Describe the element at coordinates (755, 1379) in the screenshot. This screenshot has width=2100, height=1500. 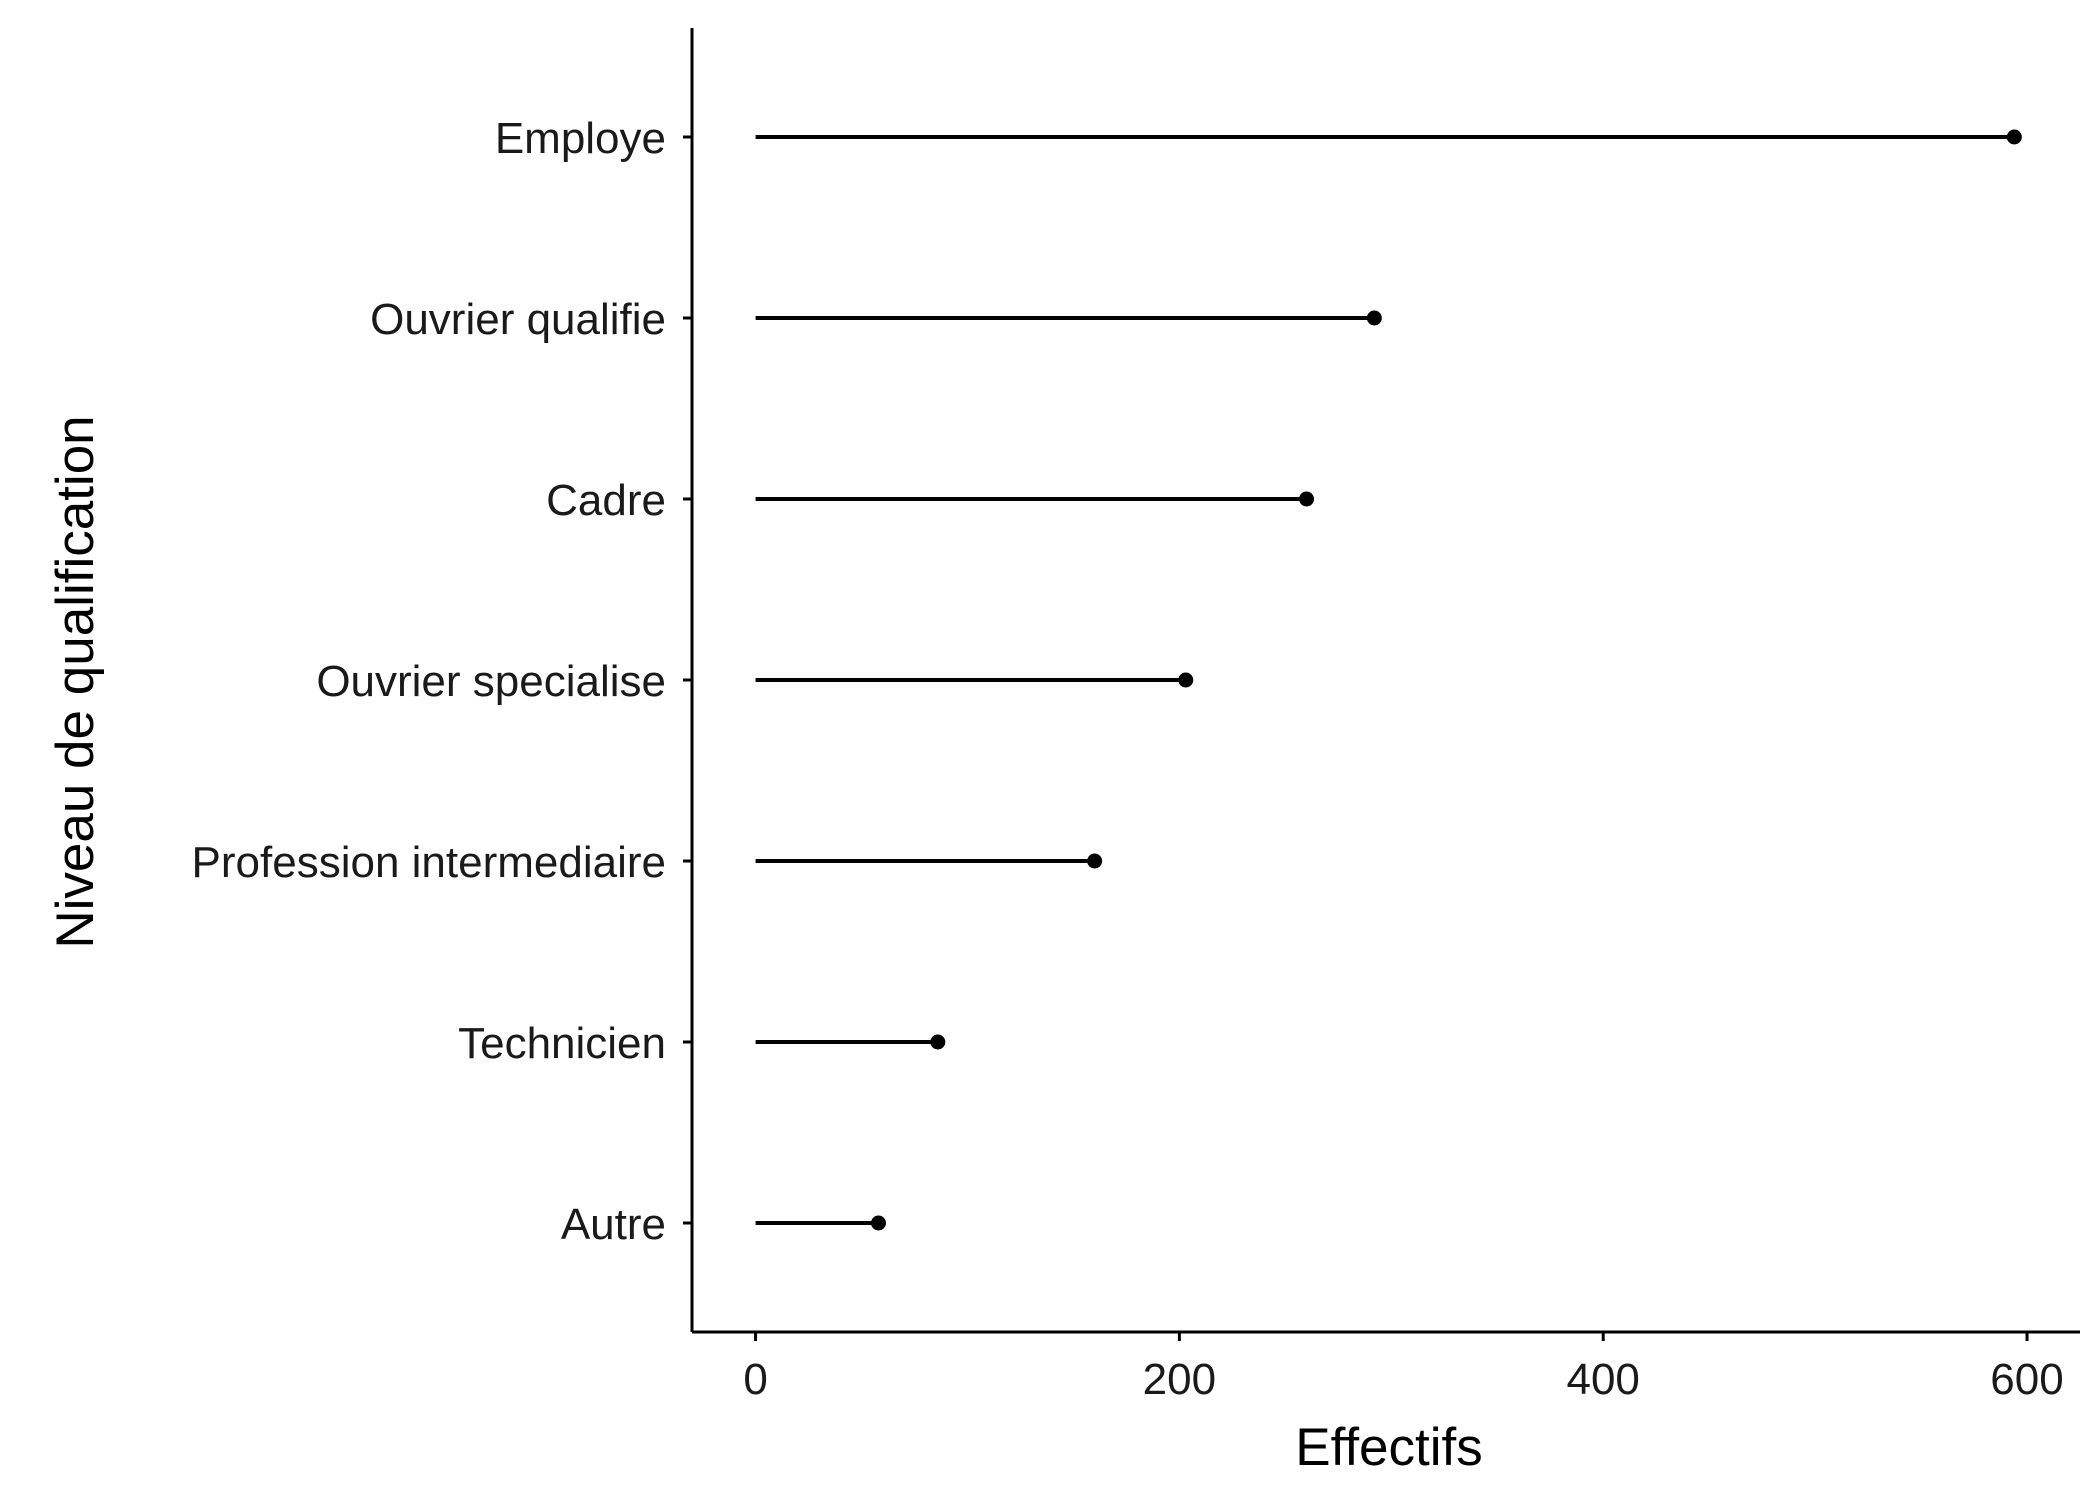
I see `x-tick-label: 0` at that location.